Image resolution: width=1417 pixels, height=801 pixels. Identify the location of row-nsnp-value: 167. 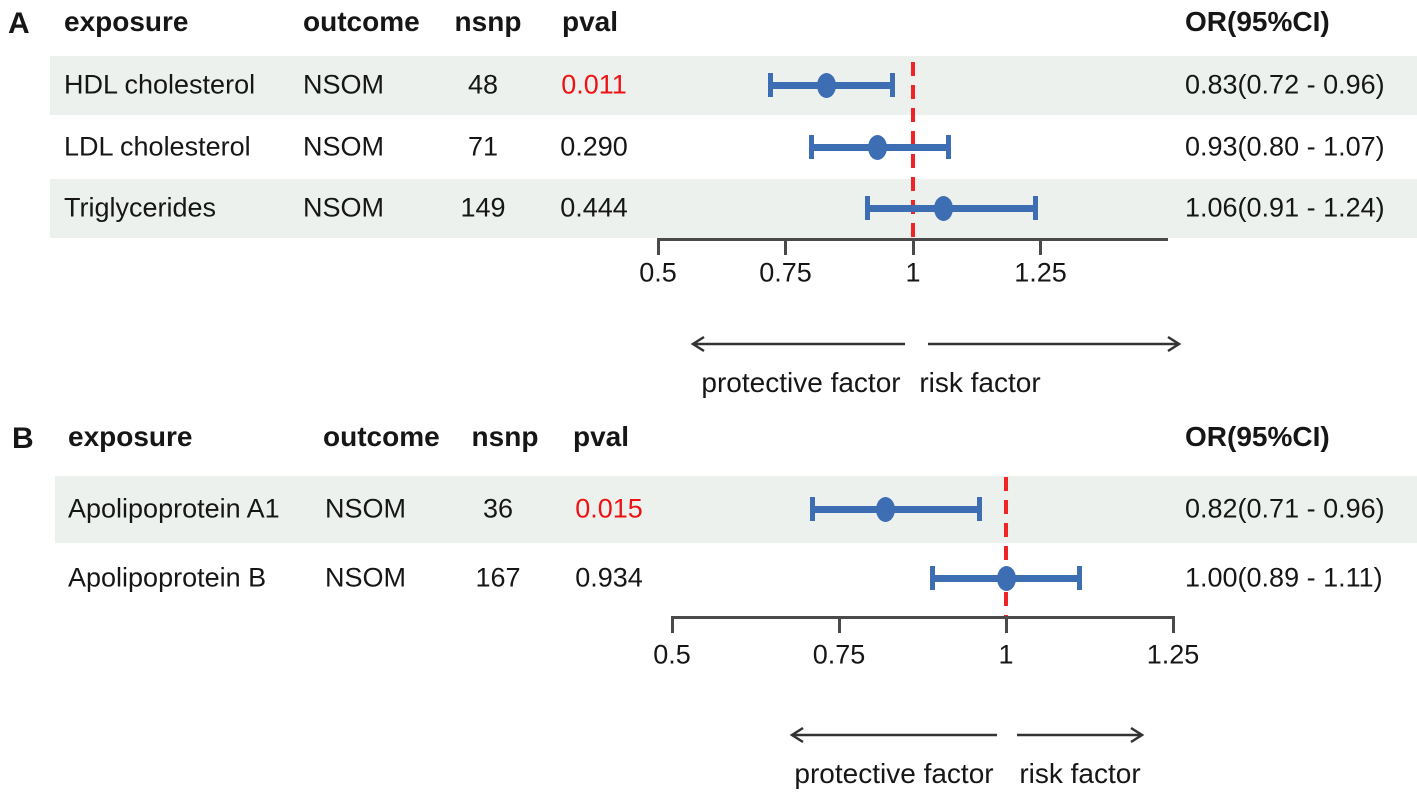
(498, 577).